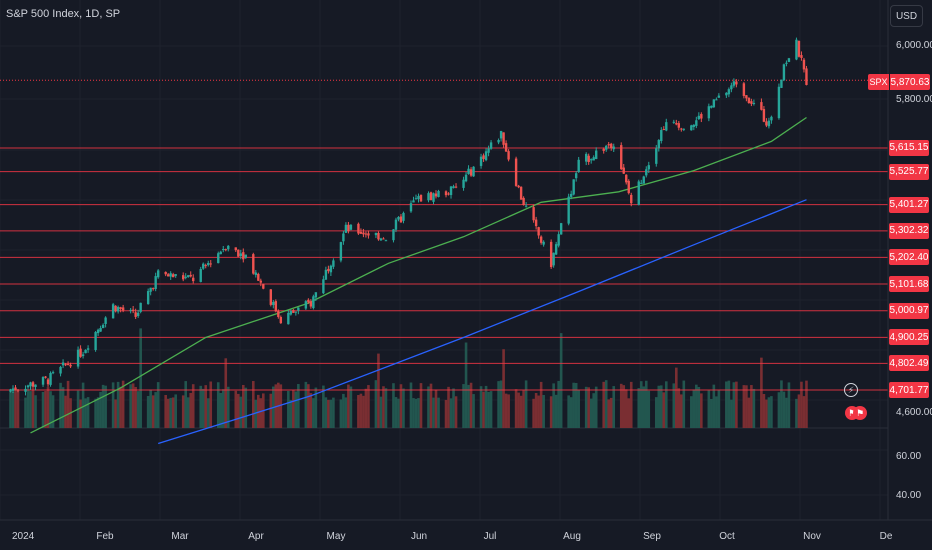 The image size is (932, 550). Describe the element at coordinates (419, 536) in the screenshot. I see `time-tick-label: Jun` at that location.